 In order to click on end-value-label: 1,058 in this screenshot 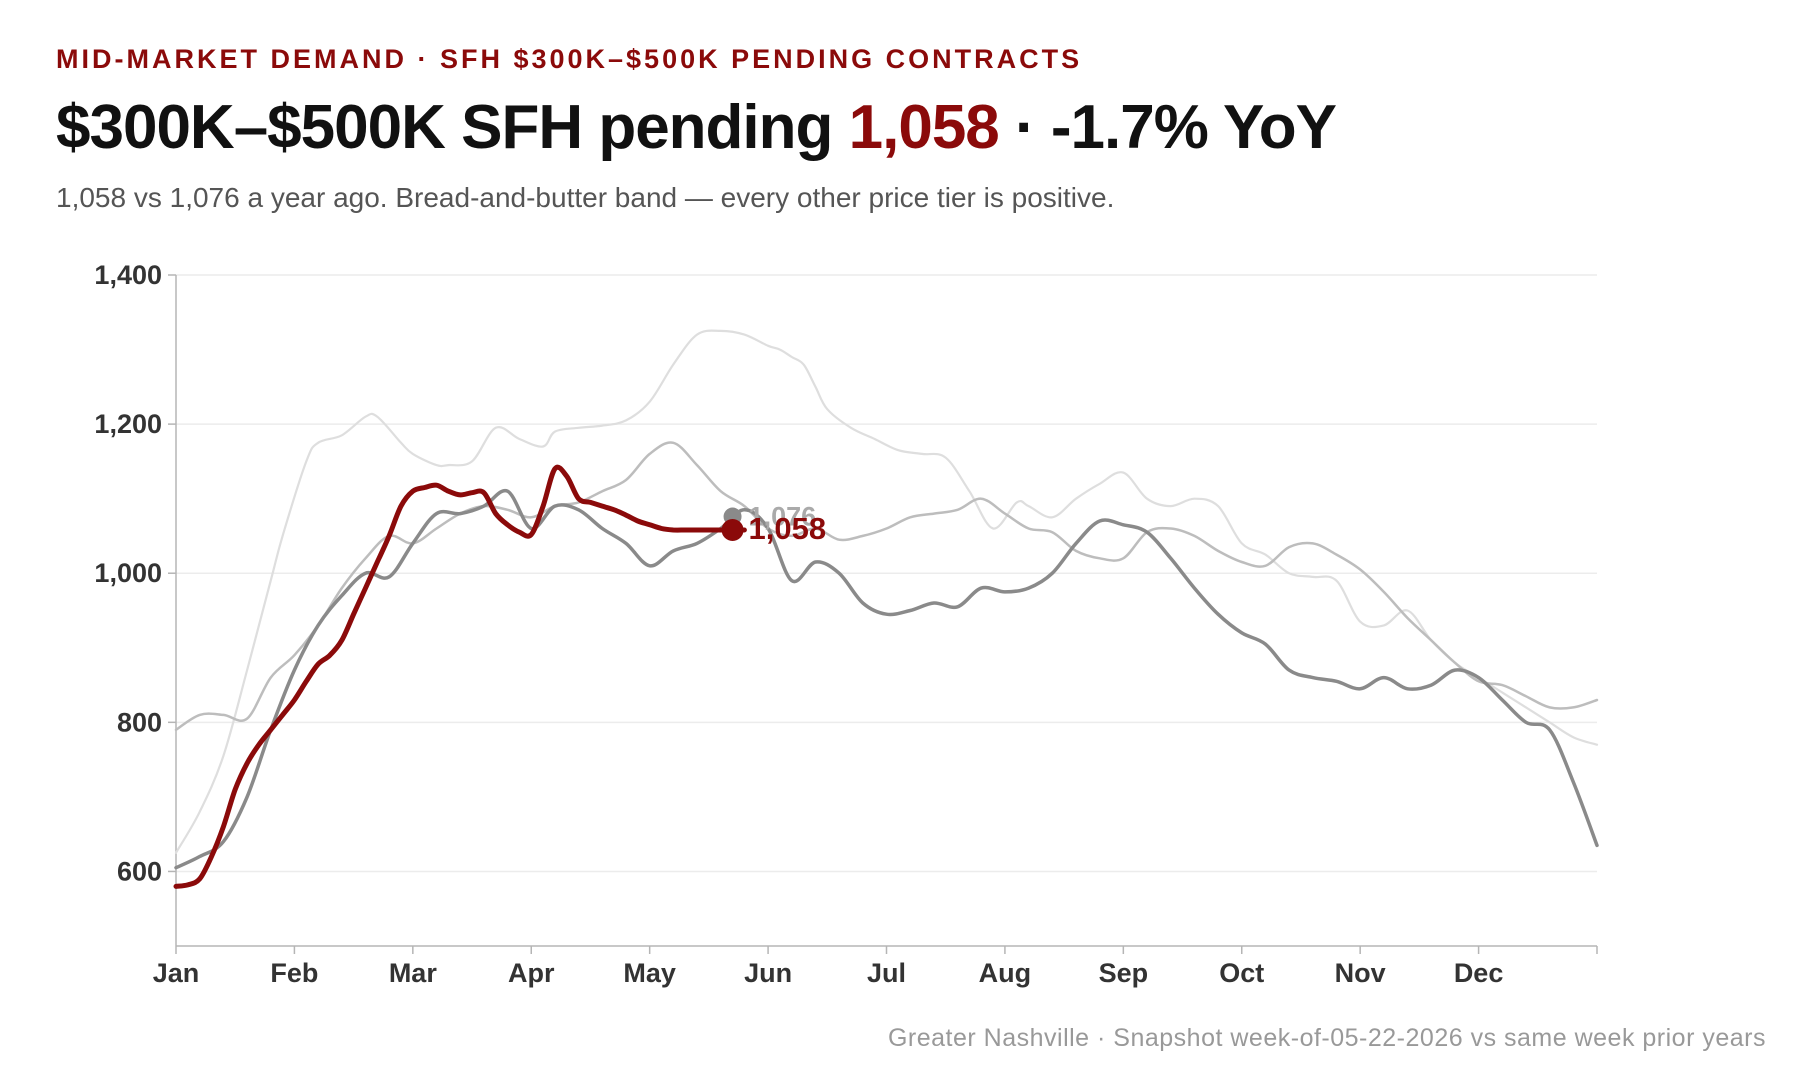, I will do `click(788, 528)`.